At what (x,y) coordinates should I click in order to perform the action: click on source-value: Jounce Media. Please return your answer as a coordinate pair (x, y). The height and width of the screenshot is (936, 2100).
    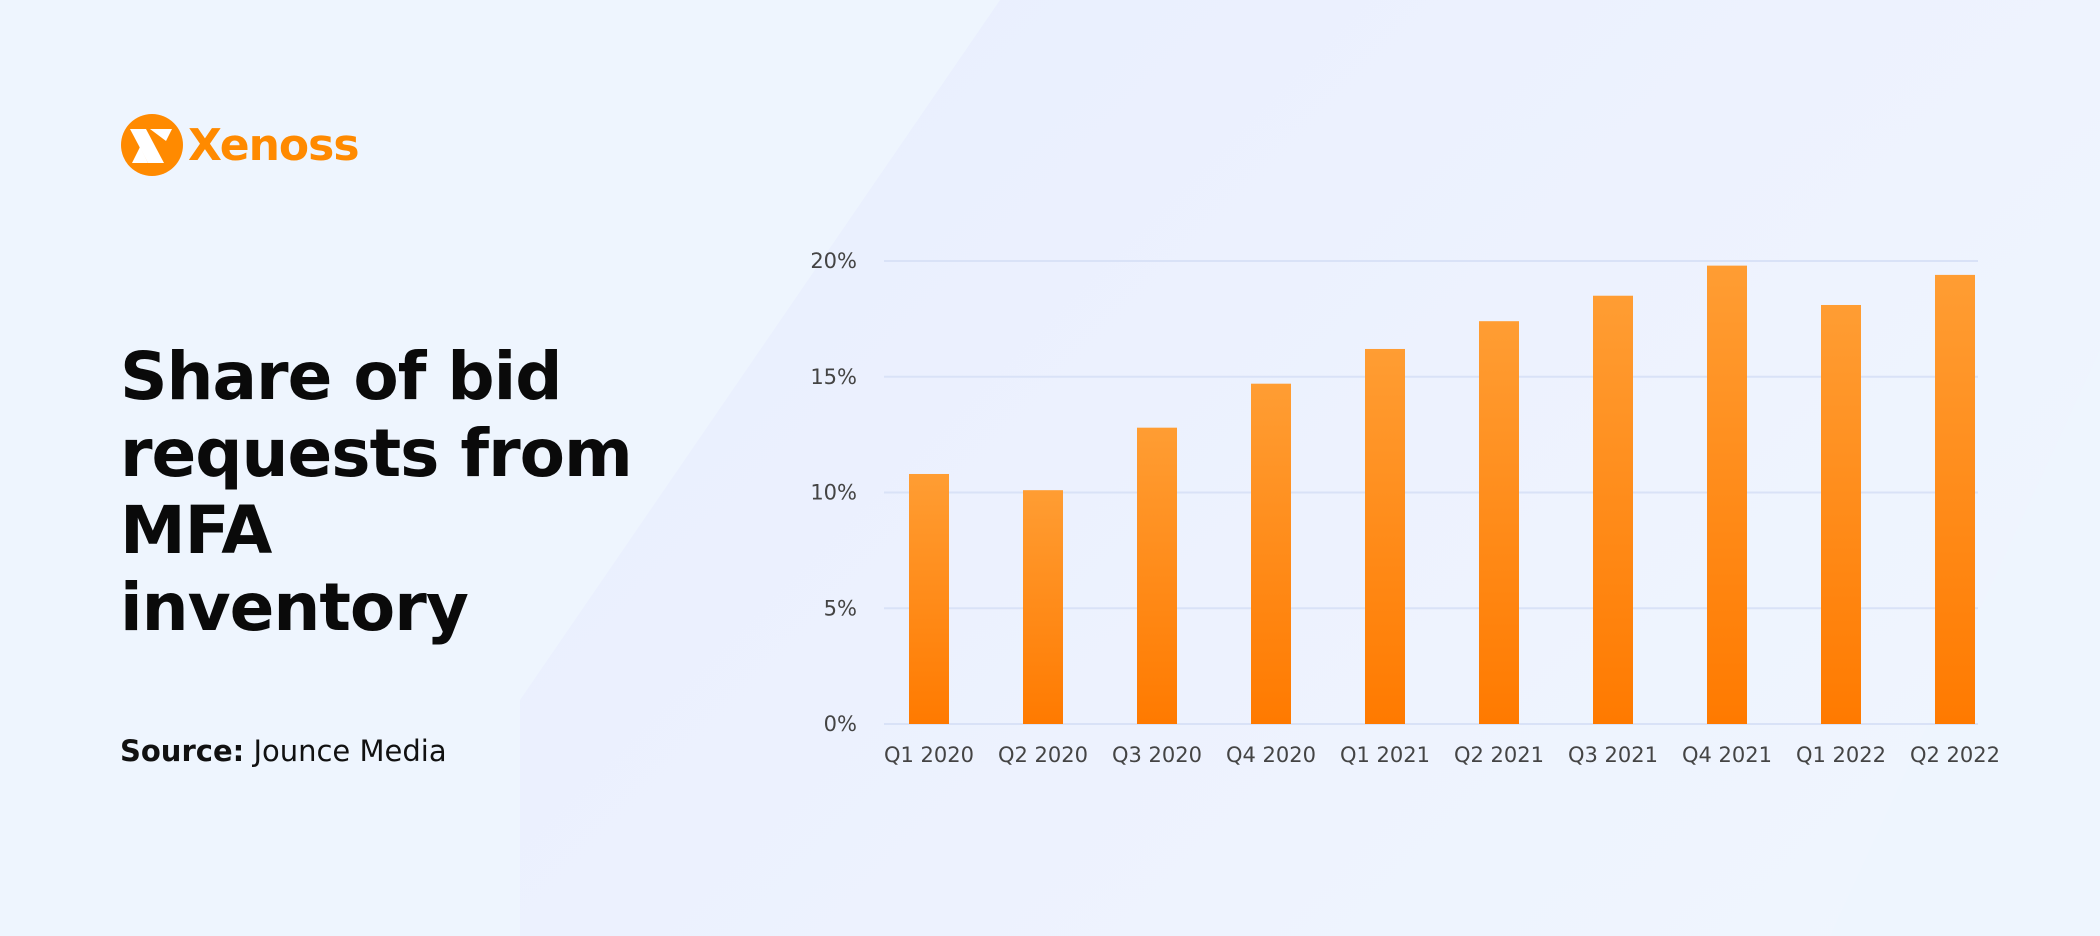
    Looking at the image, I should click on (350, 751).